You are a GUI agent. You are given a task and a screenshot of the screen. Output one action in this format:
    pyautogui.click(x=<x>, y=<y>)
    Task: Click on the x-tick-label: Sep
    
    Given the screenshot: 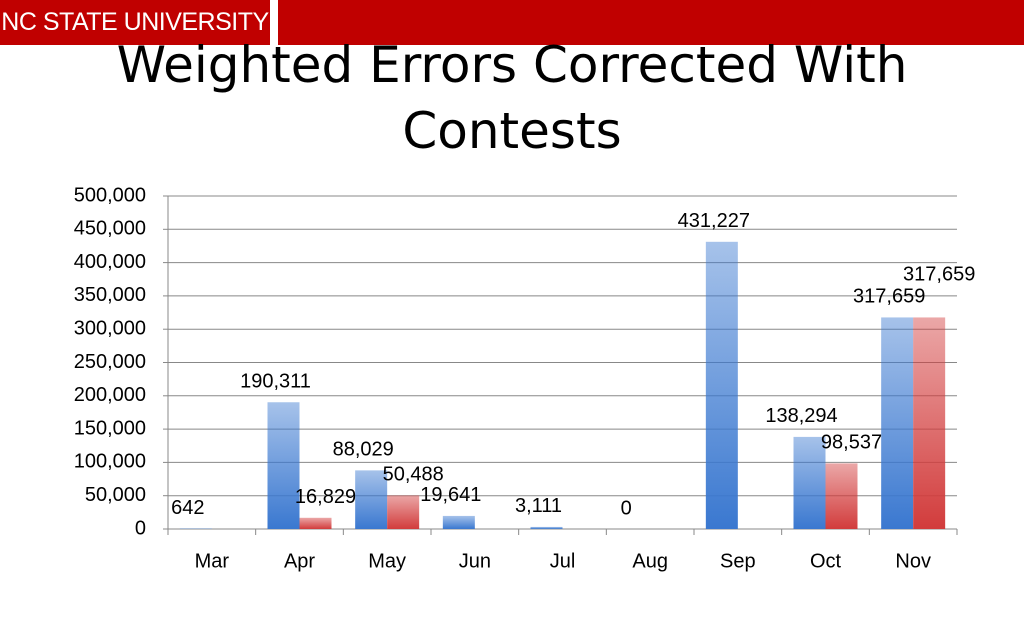 What is the action you would take?
    pyautogui.click(x=738, y=561)
    